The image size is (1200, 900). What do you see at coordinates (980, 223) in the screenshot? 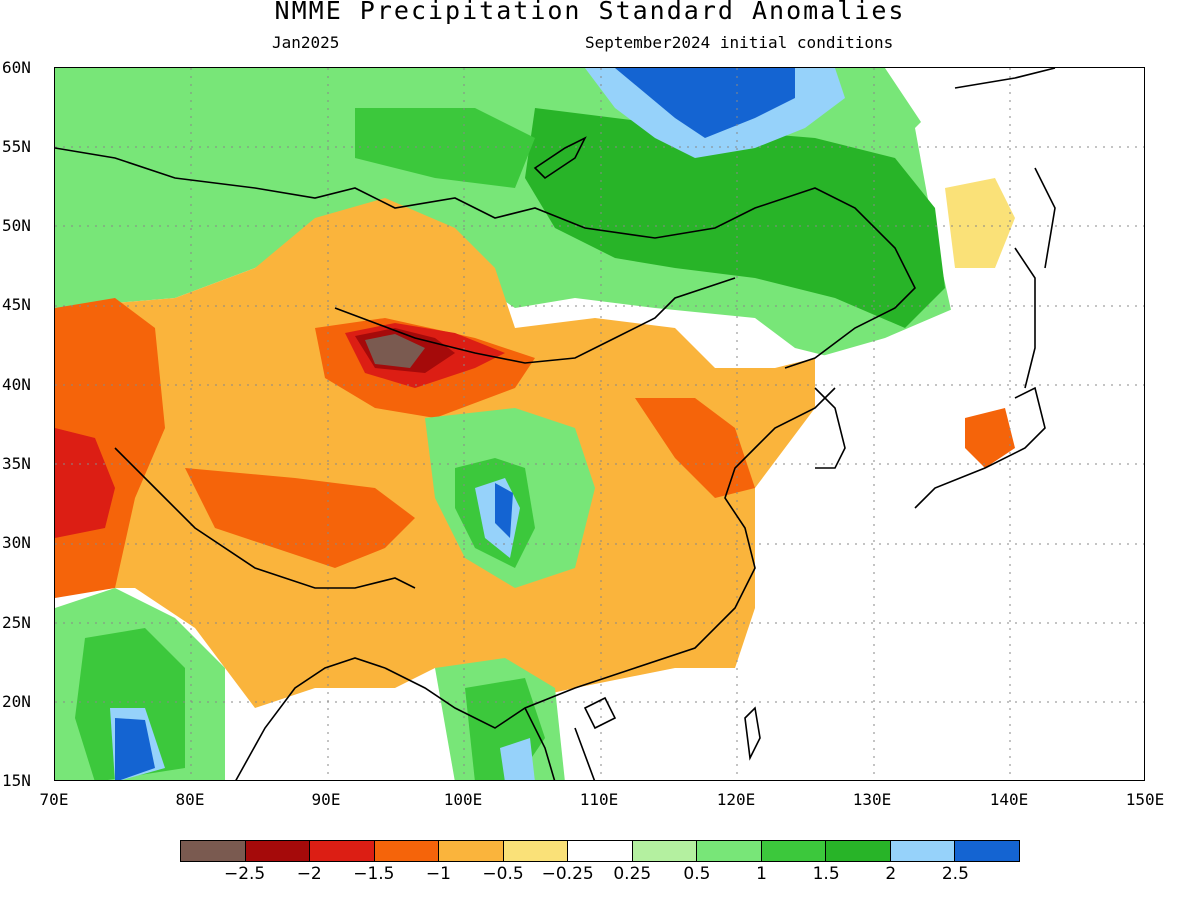
I see `anomaly-region-yellow-manchuria` at bounding box center [980, 223].